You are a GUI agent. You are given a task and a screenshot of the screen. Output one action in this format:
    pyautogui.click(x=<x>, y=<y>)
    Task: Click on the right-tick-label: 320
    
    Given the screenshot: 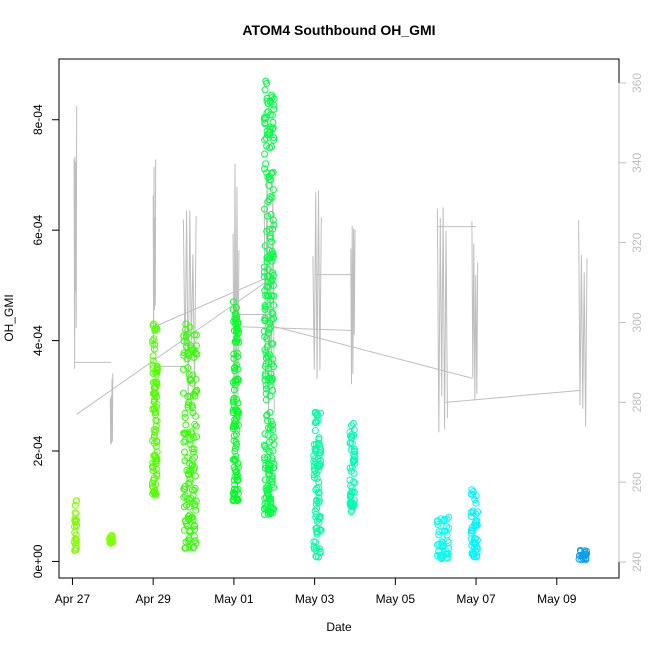 What is the action you would take?
    pyautogui.click(x=637, y=242)
    